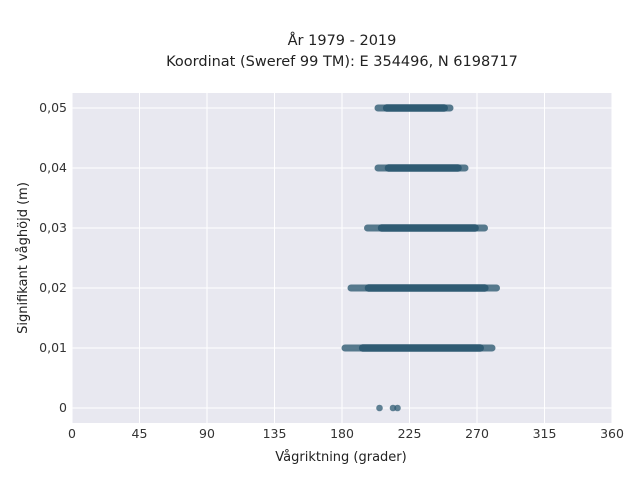 The width and height of the screenshot is (640, 480). Describe the element at coordinates (207, 433) in the screenshot. I see `x-tick-label: 90` at that location.